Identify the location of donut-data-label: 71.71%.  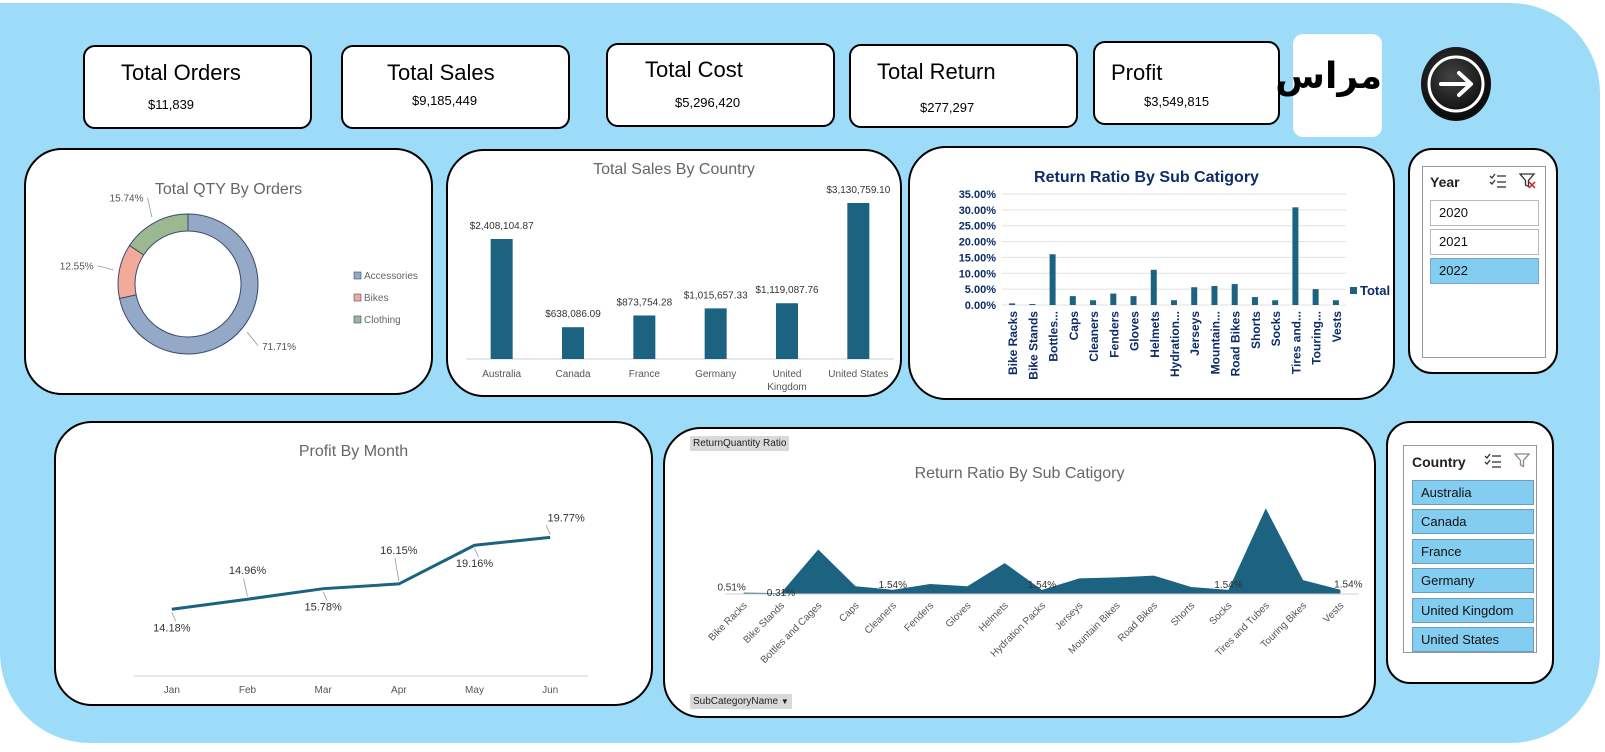
(279, 347).